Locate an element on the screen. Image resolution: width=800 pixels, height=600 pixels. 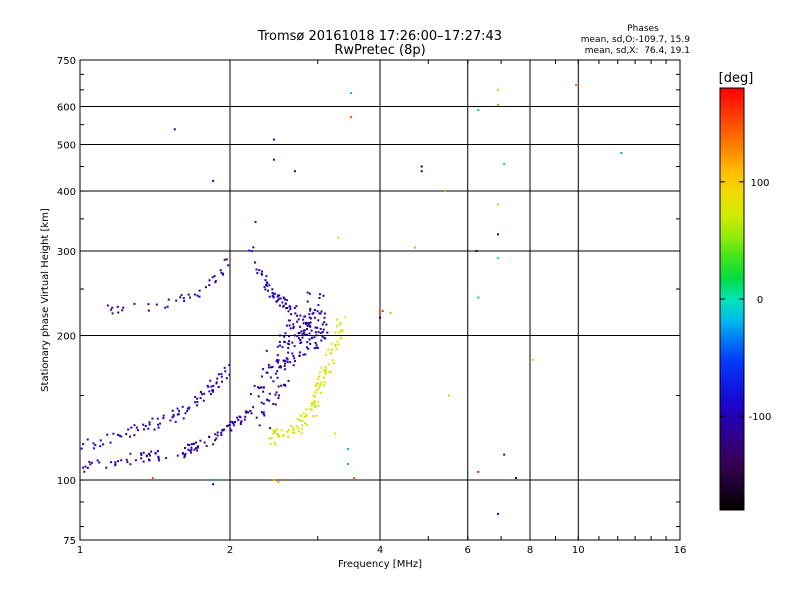
x-tick-label: 10 is located at coordinates (578, 550).